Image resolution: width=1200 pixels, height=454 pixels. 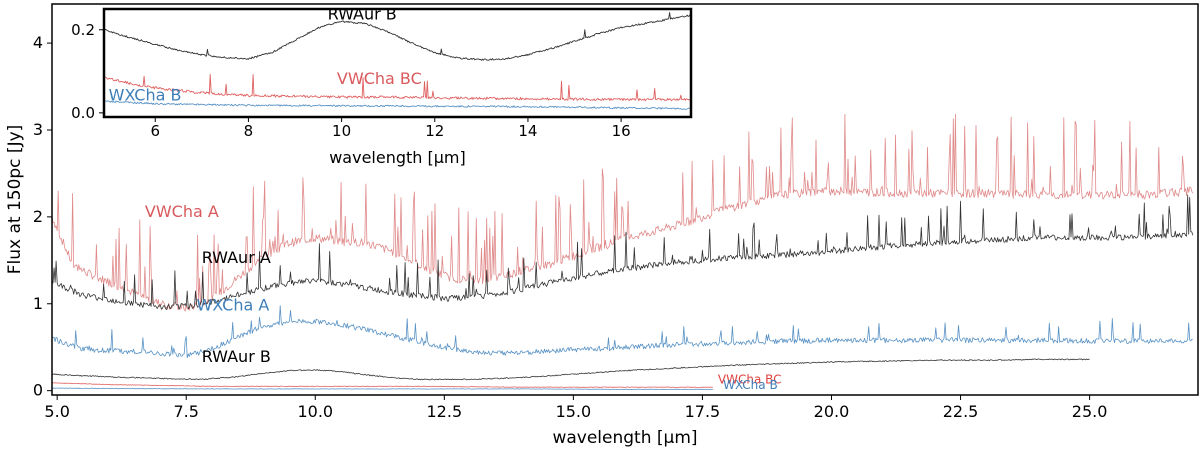 What do you see at coordinates (233, 305) in the screenshot?
I see `main-annotation: WXCha A` at bounding box center [233, 305].